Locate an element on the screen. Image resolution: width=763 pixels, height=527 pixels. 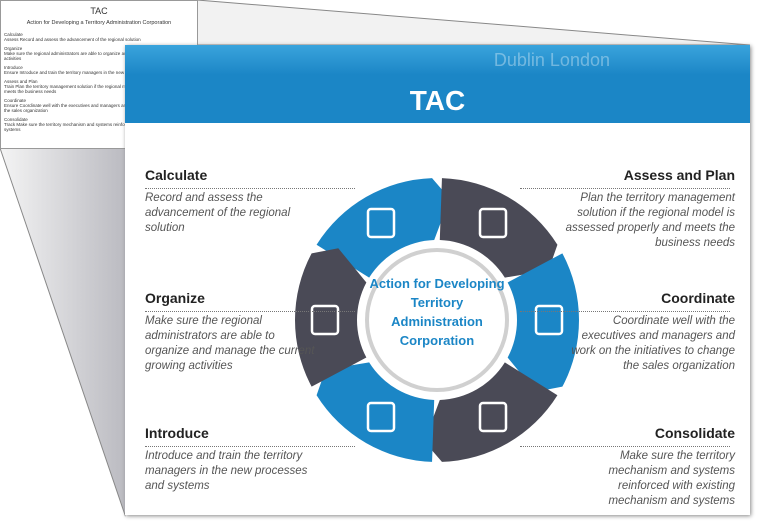
heading: Calculate is located at coordinates (176, 175).